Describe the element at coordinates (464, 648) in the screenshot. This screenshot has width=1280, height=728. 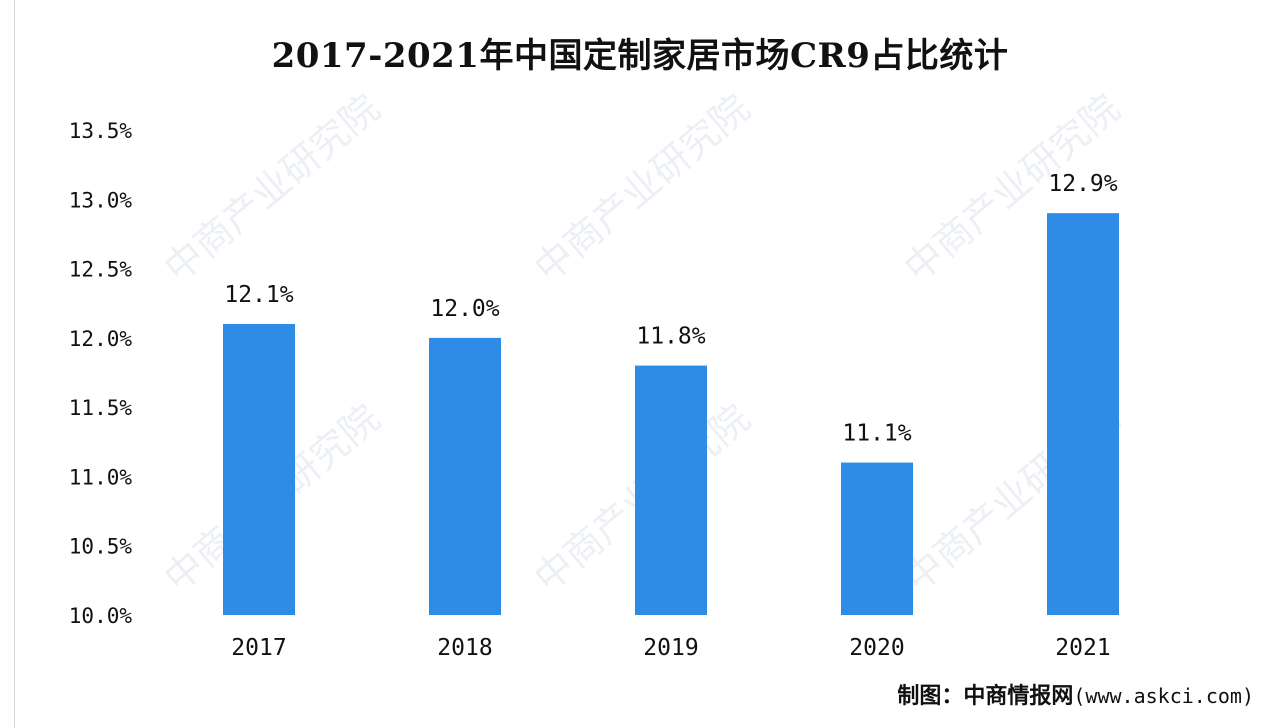
I see `x-tick-label: 2018` at that location.